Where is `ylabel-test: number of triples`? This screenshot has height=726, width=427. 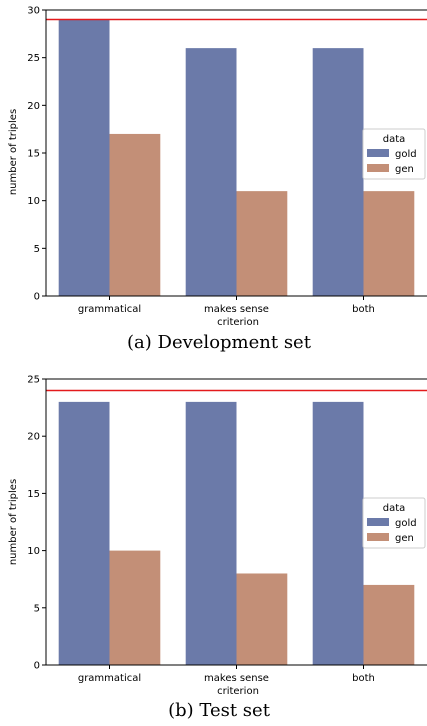 ylabel-test: number of triples is located at coordinates (13, 522).